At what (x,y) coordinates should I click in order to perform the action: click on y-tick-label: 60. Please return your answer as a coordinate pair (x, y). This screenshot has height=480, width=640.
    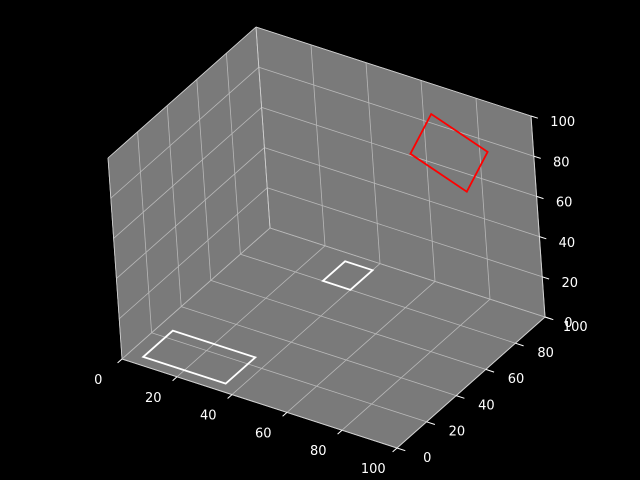
    Looking at the image, I should click on (516, 379).